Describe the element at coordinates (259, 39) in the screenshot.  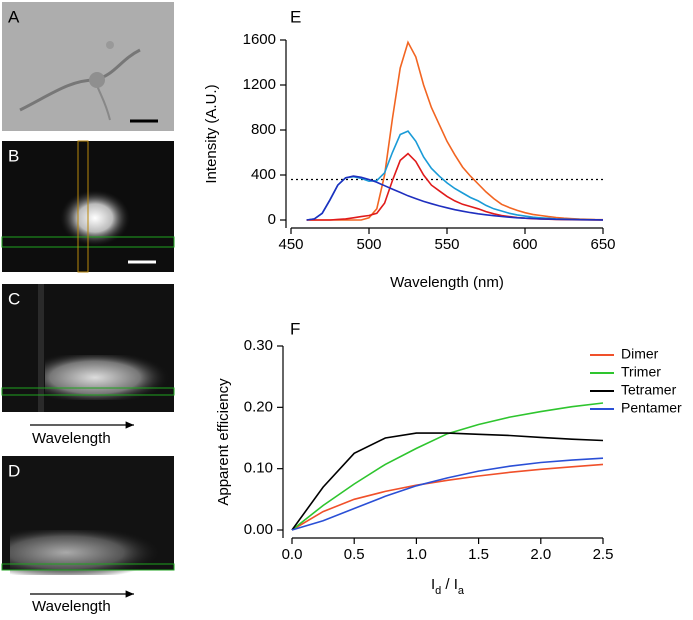
I see `y-tick-label: 1600` at that location.